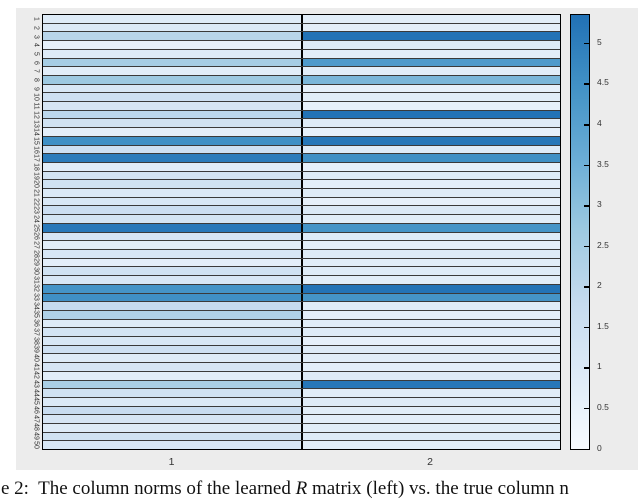 The image size is (640, 500). What do you see at coordinates (36, 427) in the screenshot?
I see `y-tick-label: 48` at bounding box center [36, 427].